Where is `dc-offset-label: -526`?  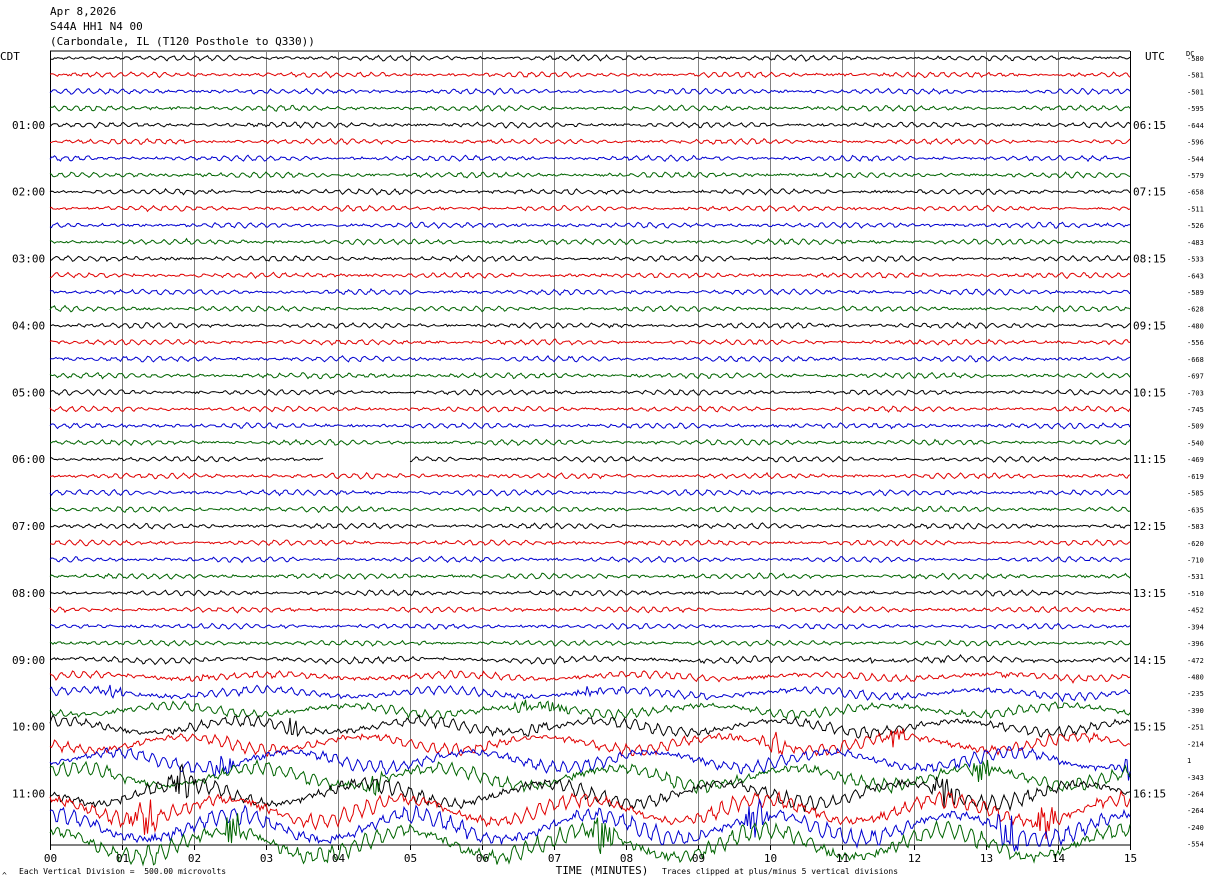 dc-offset-label: -526 is located at coordinates (1195, 226).